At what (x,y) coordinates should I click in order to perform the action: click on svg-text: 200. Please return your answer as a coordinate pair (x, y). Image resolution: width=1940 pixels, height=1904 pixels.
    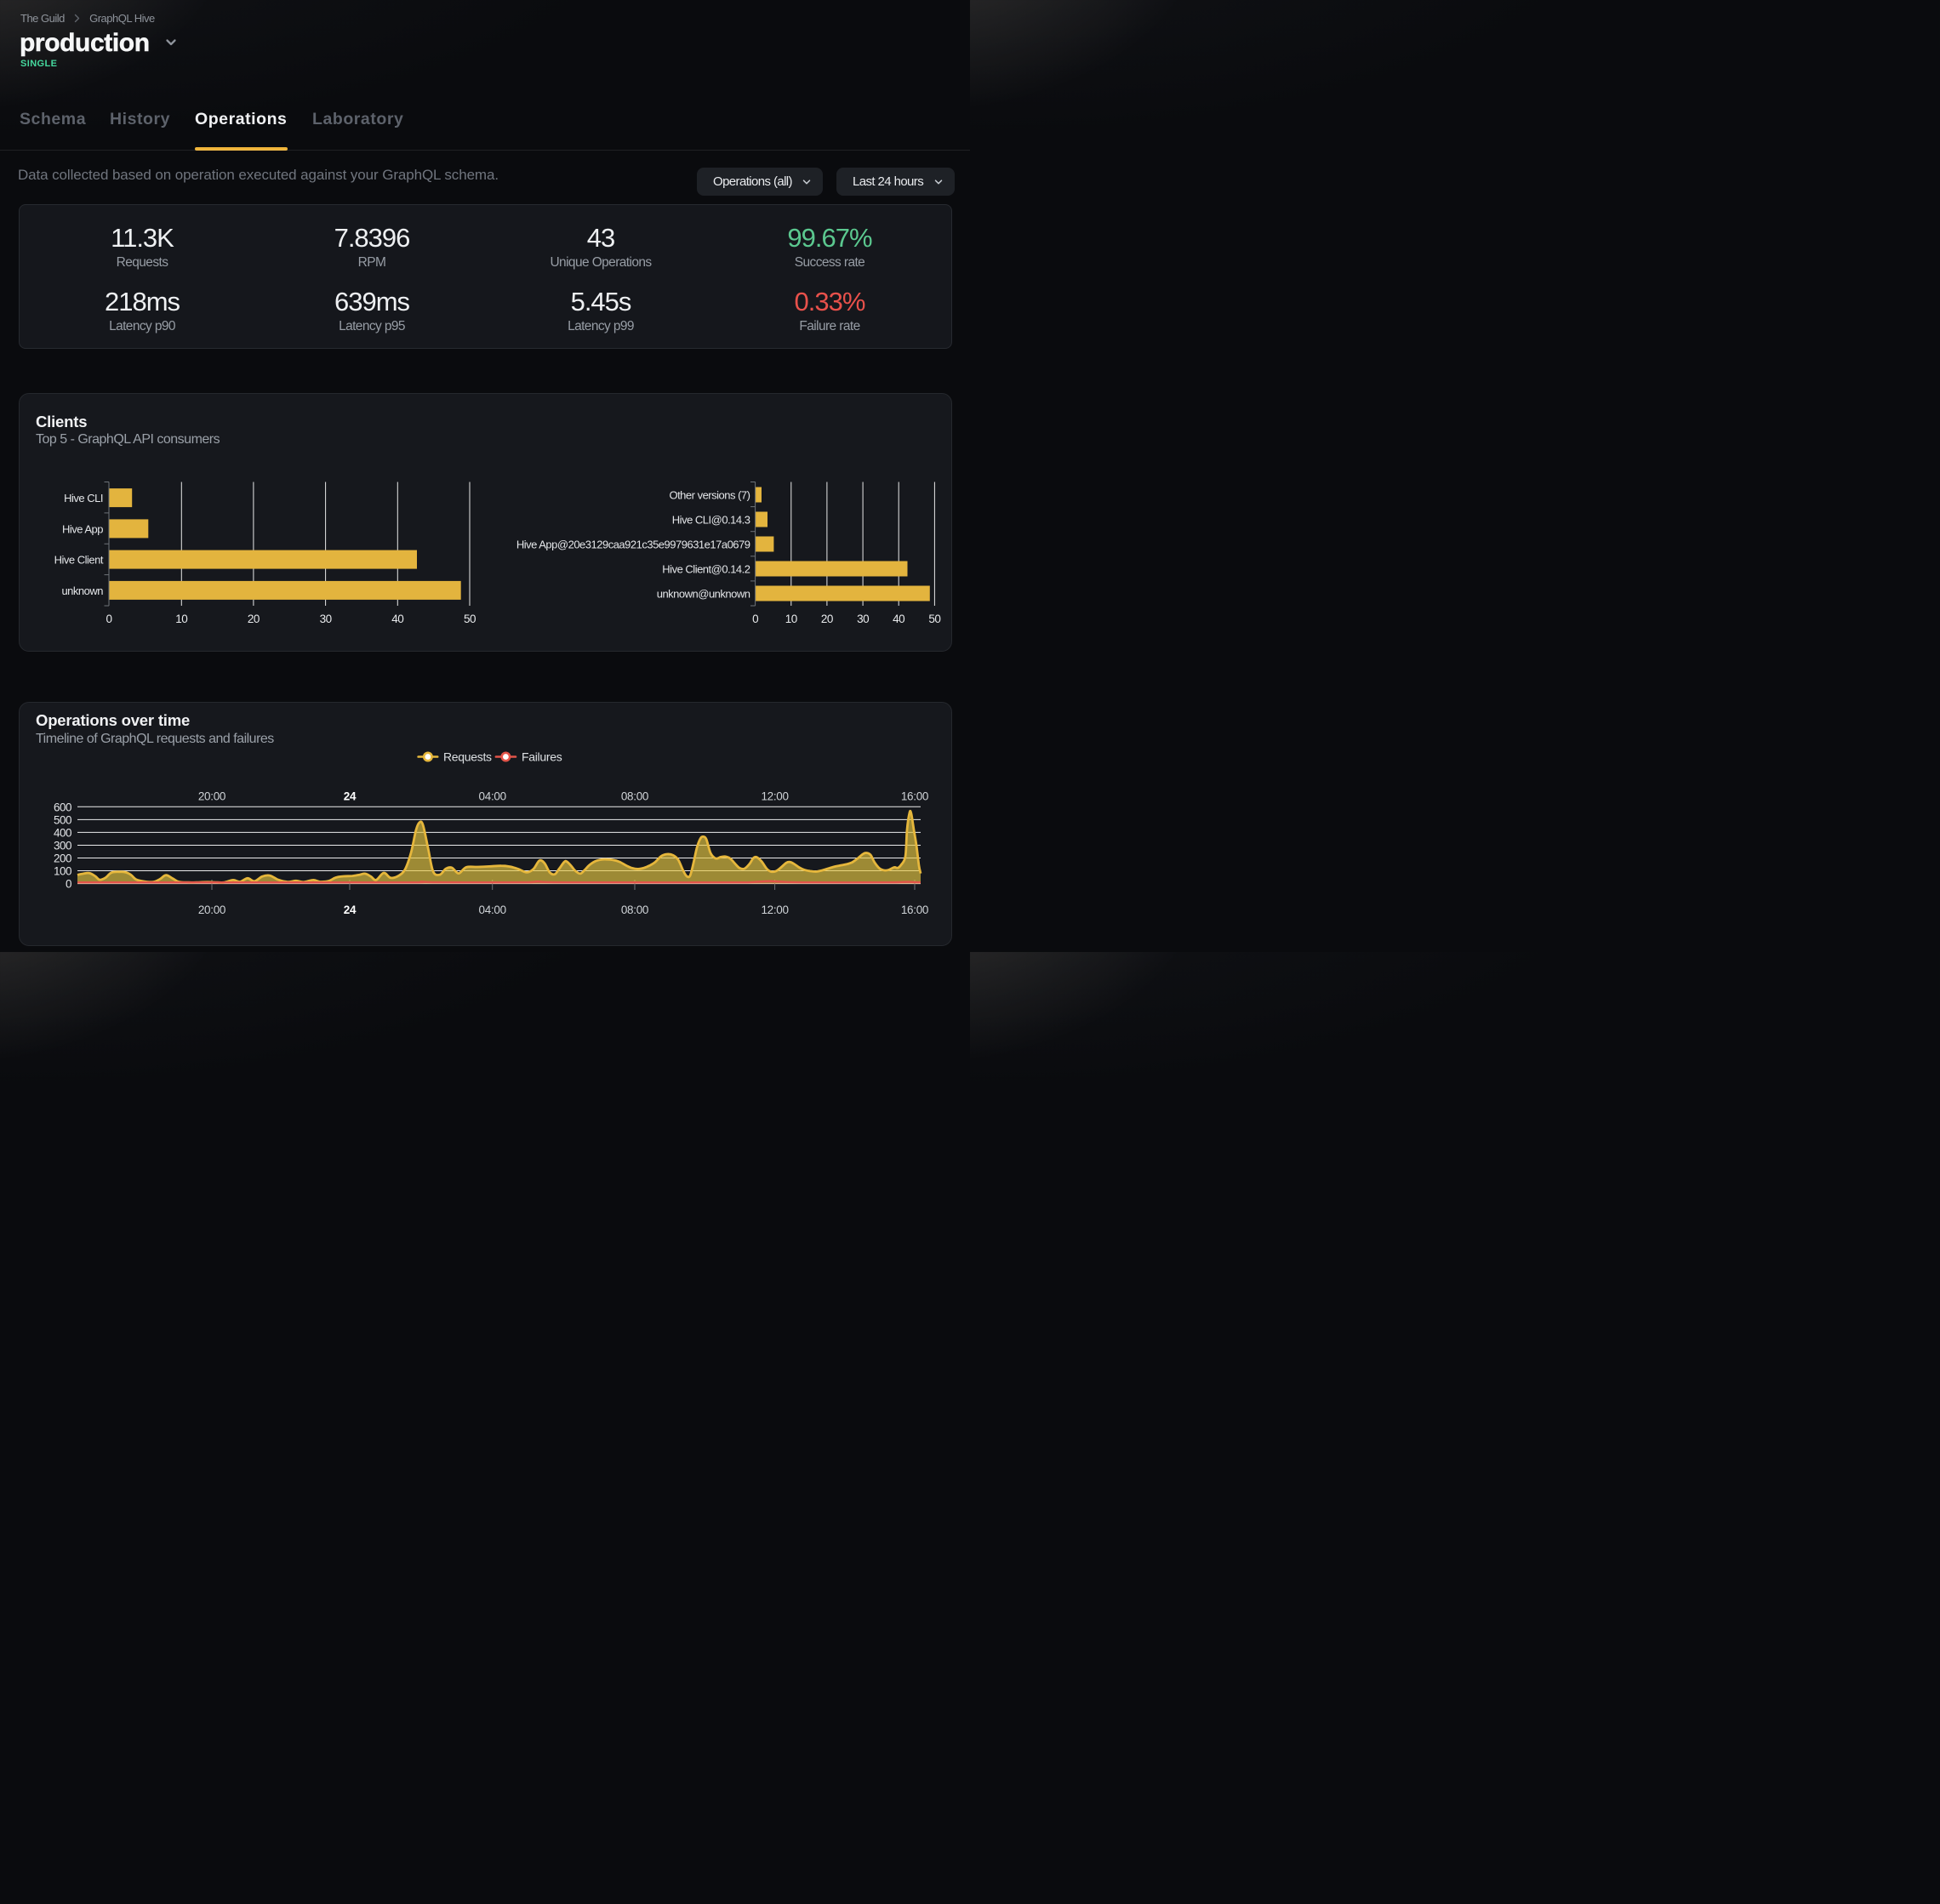
    Looking at the image, I should click on (62, 859).